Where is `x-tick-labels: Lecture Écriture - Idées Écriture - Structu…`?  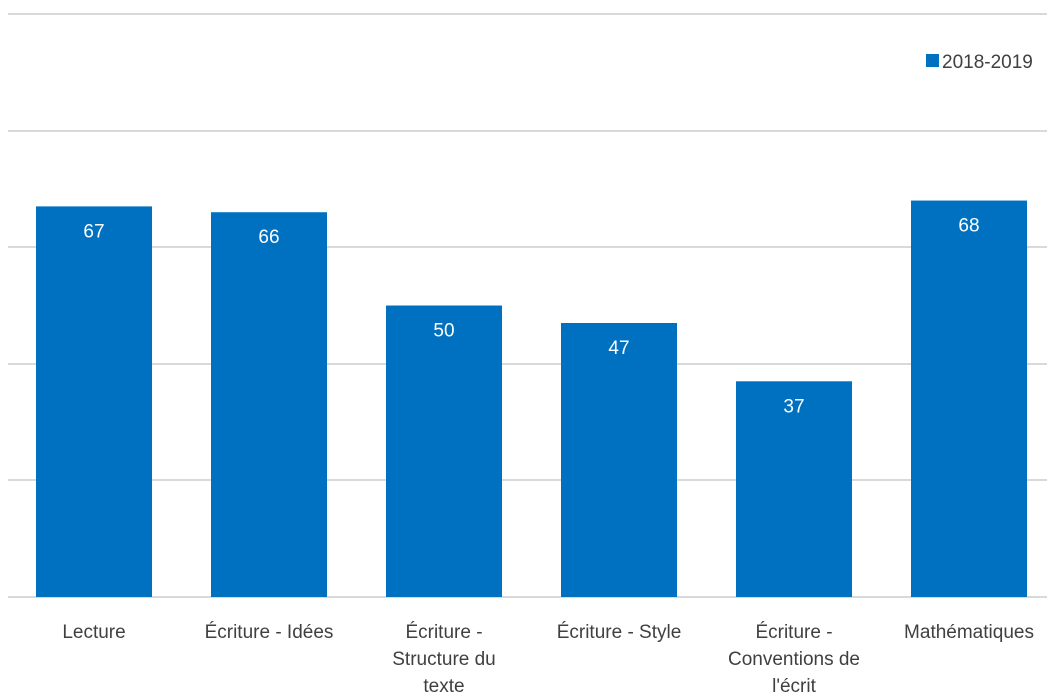
x-tick-labels: Lecture Écriture - Idées Écriture - Structu… is located at coordinates (548, 659).